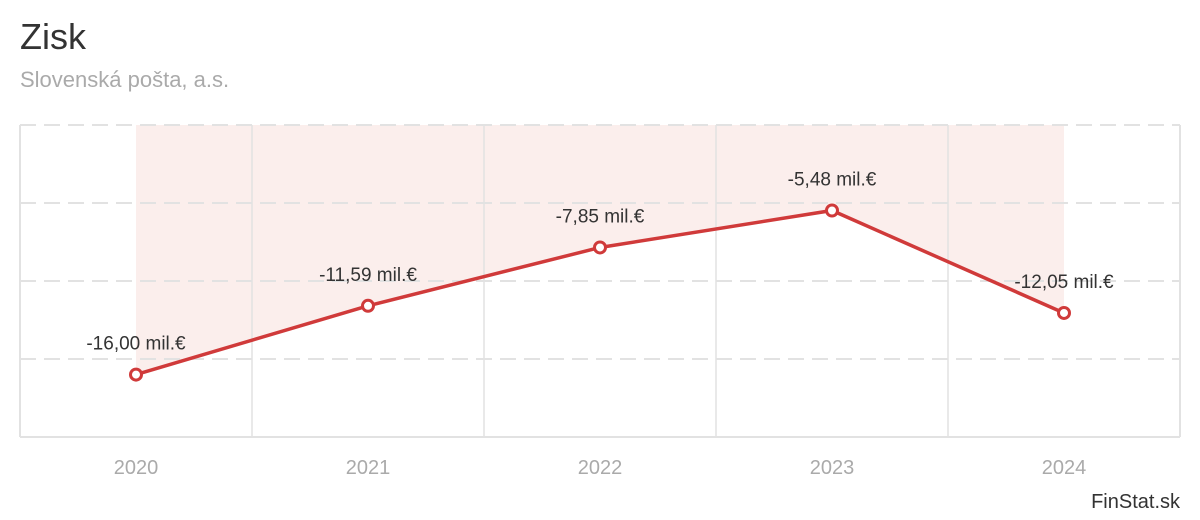 This screenshot has width=1200, height=520. What do you see at coordinates (368, 275) in the screenshot?
I see `data-label: -11,59 mil.€` at bounding box center [368, 275].